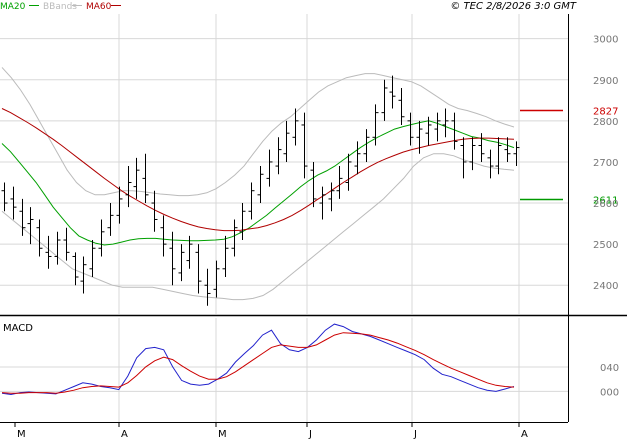 The width and height of the screenshot is (627, 440). I want to click on macd-series-lines, so click(258, 359).